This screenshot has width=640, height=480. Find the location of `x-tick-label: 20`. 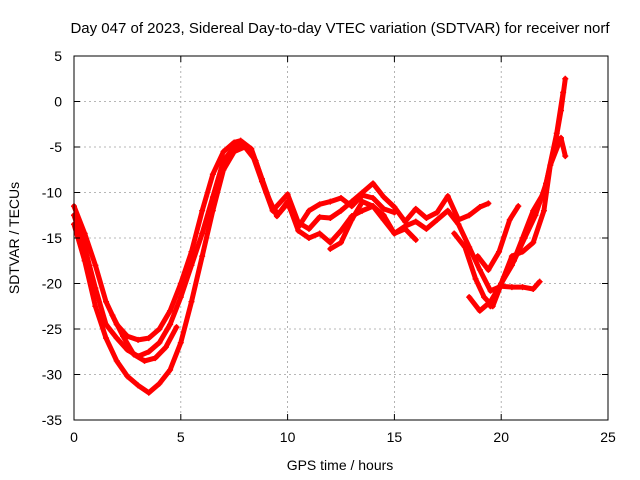

x-tick-label: 20 is located at coordinates (501, 437).